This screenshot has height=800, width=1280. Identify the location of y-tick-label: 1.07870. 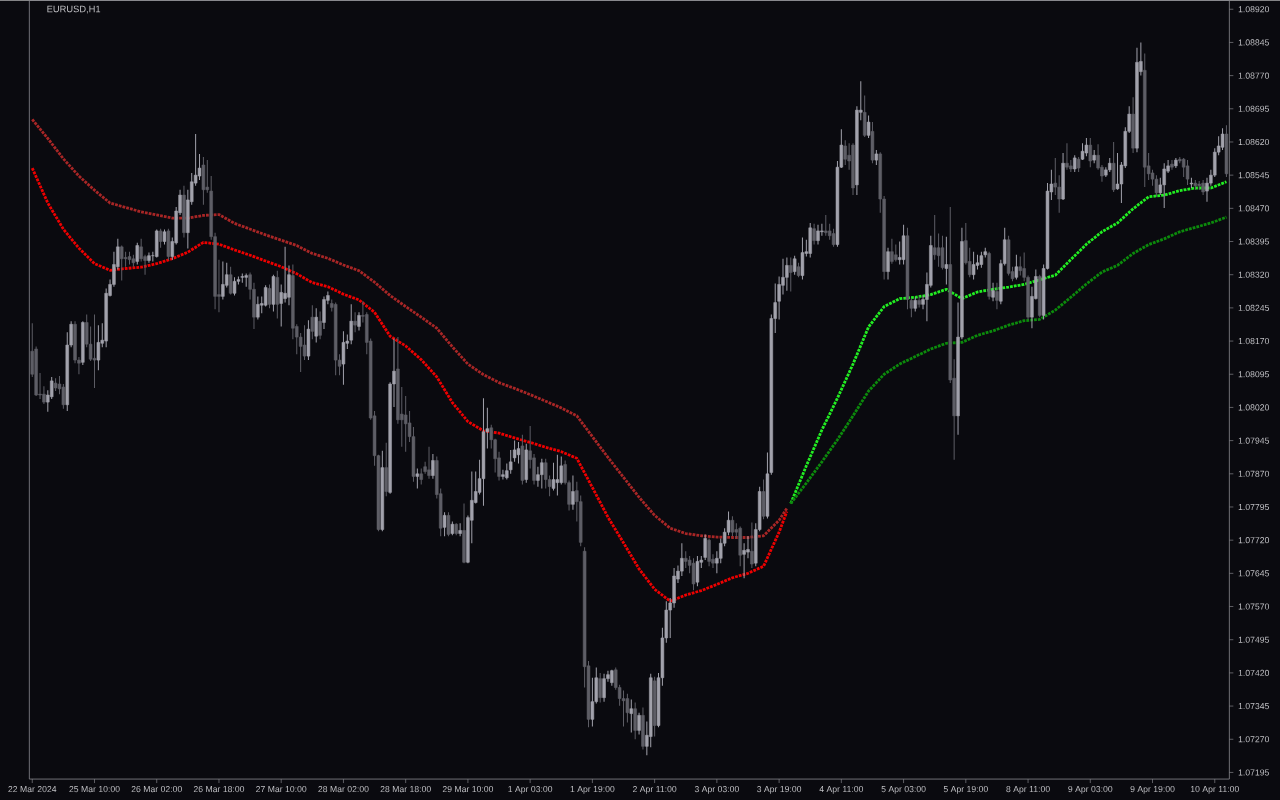
(1254, 473).